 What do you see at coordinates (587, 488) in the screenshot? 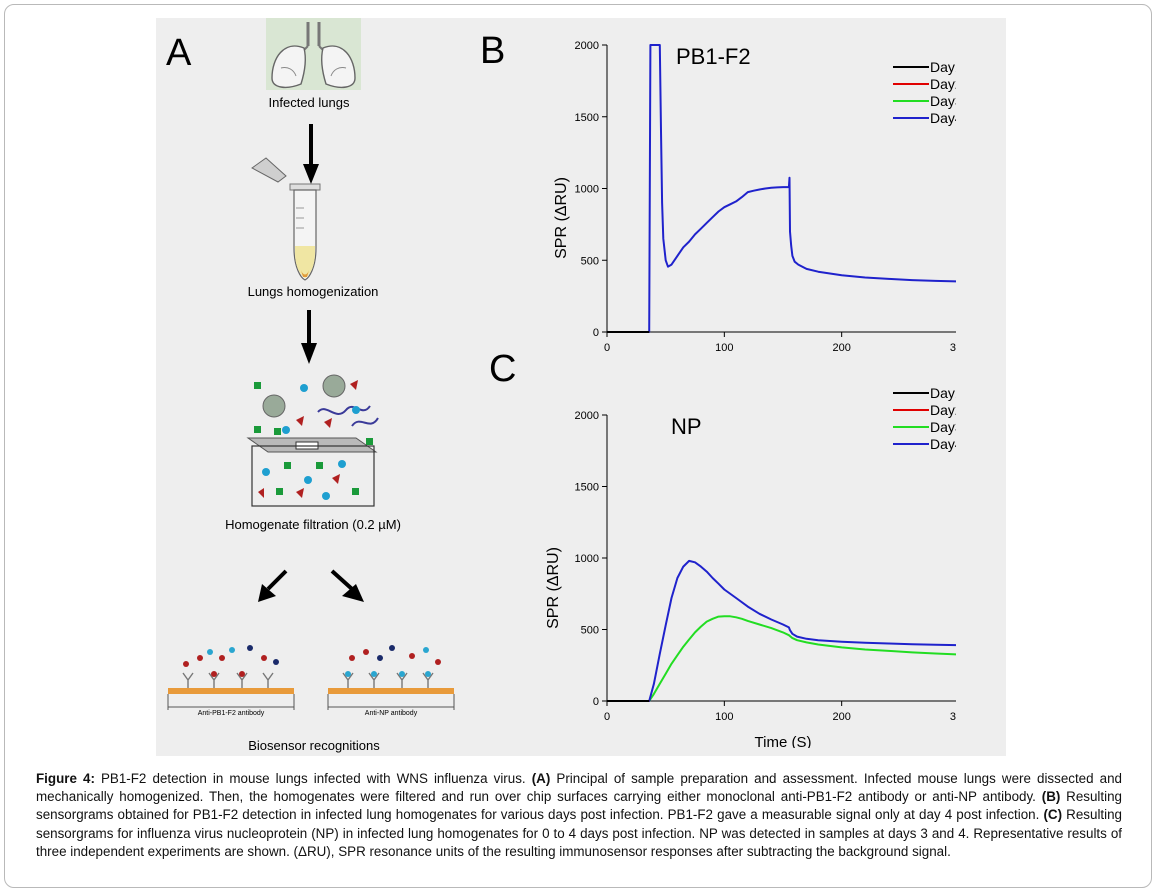
I see `chart-c-y-tick-label: 1500` at bounding box center [587, 488].